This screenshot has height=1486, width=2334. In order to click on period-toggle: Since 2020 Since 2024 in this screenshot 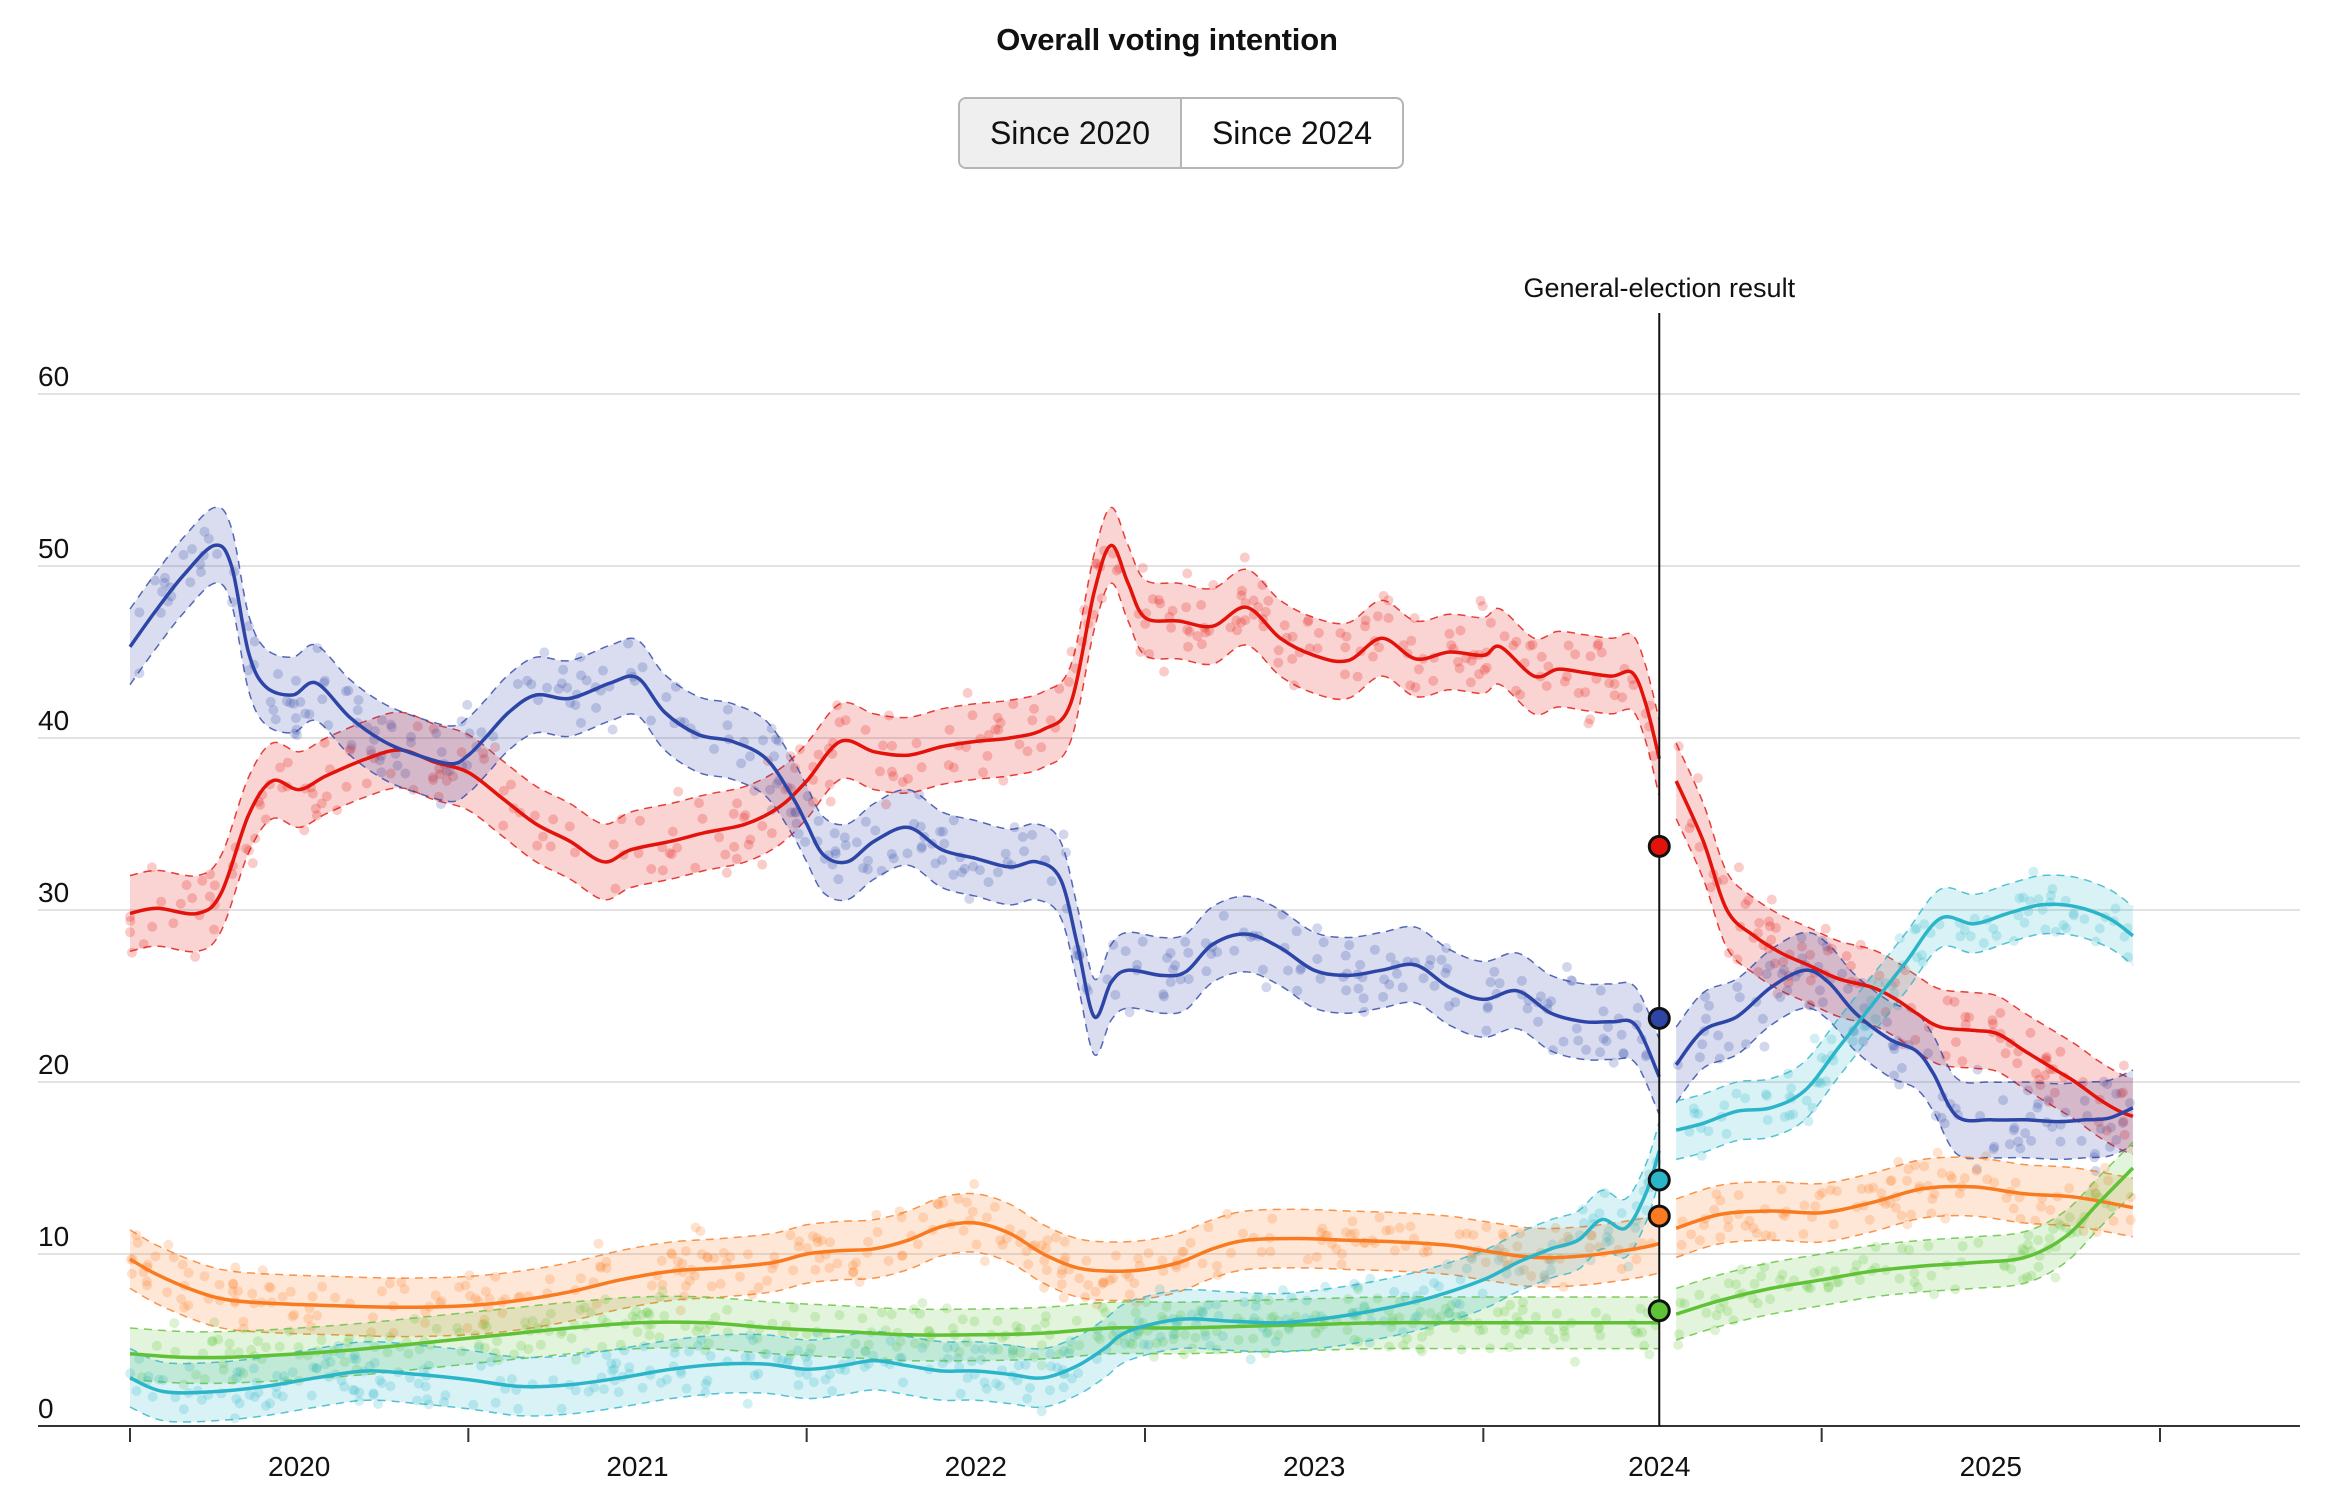, I will do `click(1181, 133)`.